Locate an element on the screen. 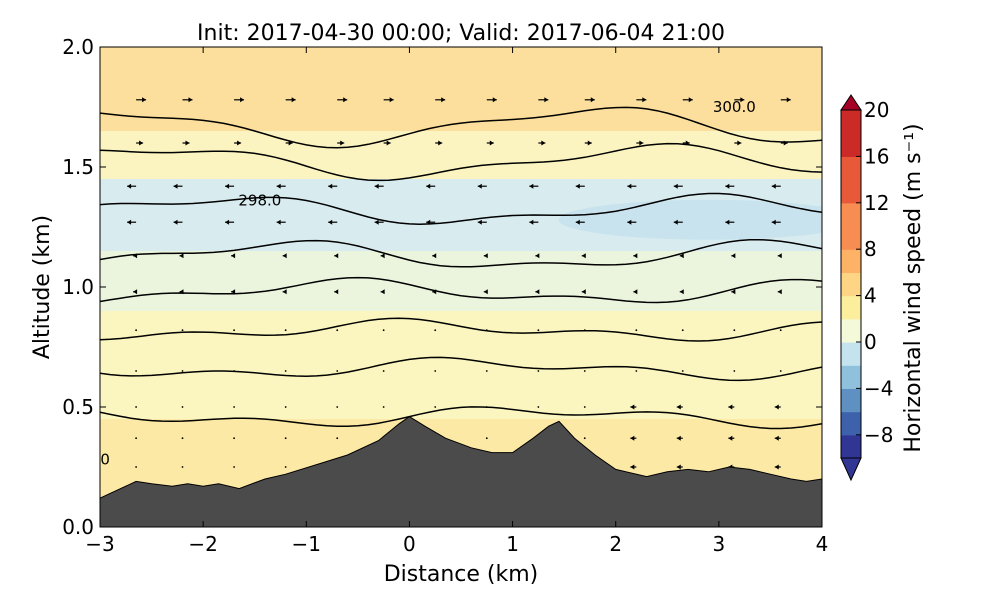 Image resolution: width=1000 pixels, height=600 pixels. y-axis-label: Altitude (km) is located at coordinates (42, 287).